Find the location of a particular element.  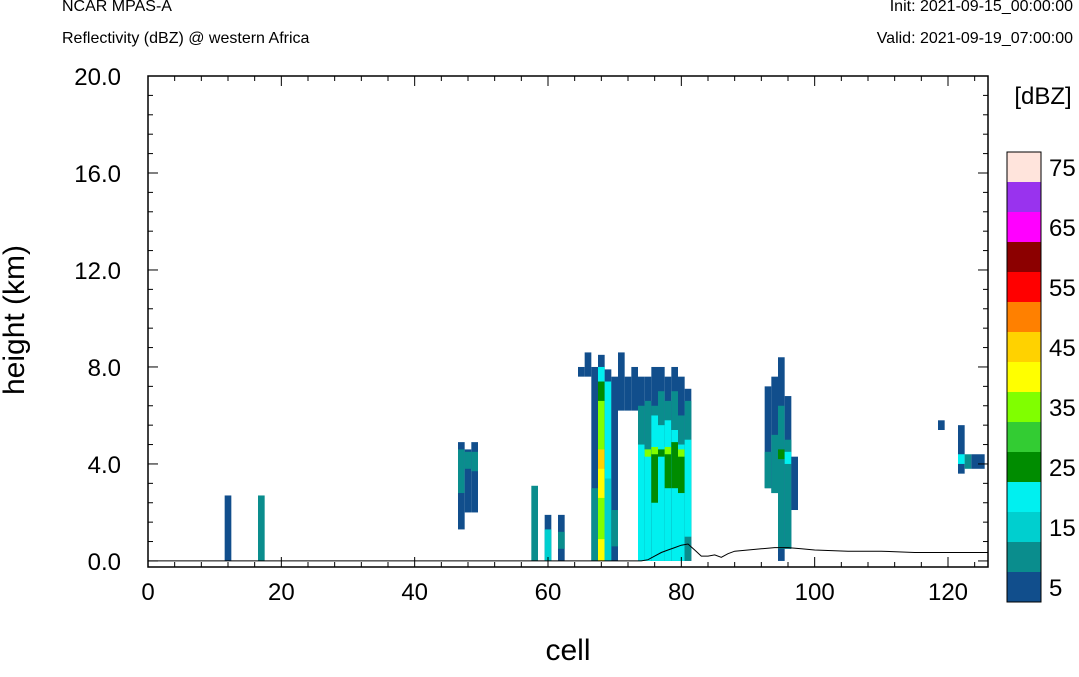

colorbar-label: 25 is located at coordinates (1062, 468).